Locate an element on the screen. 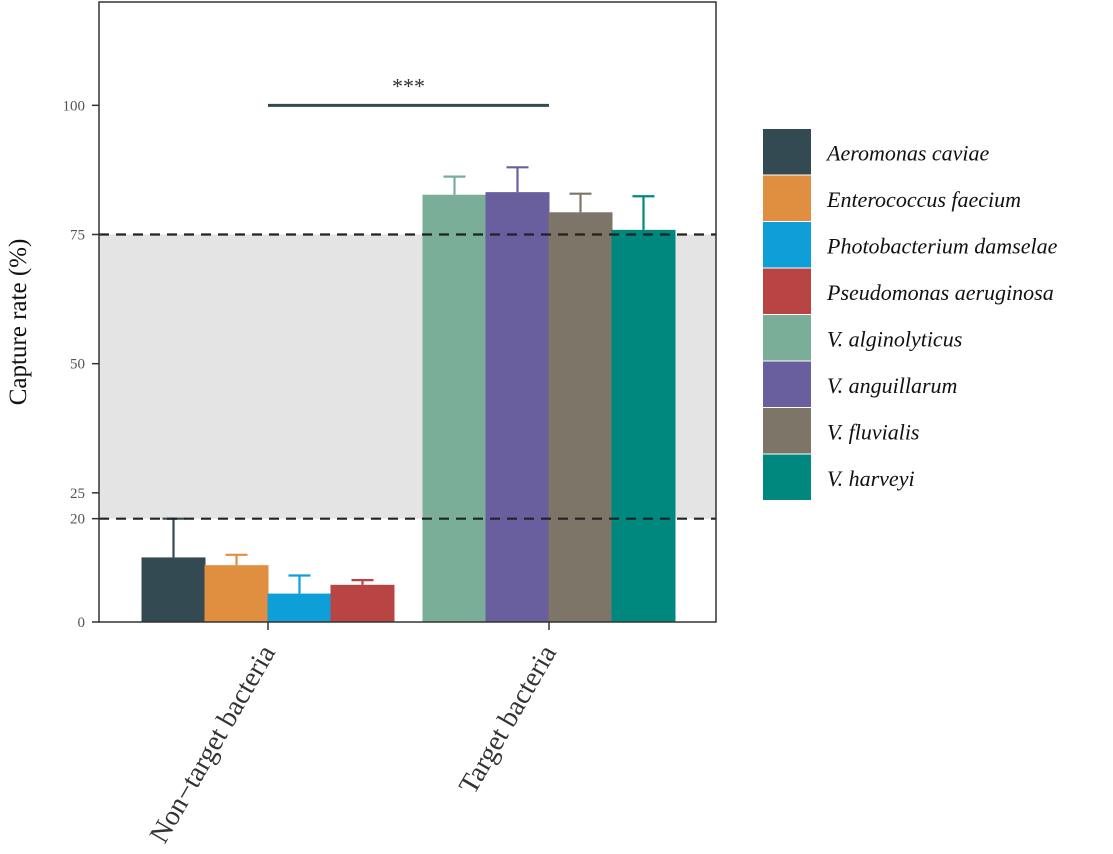  y-tick-label: 100 is located at coordinates (74, 106).